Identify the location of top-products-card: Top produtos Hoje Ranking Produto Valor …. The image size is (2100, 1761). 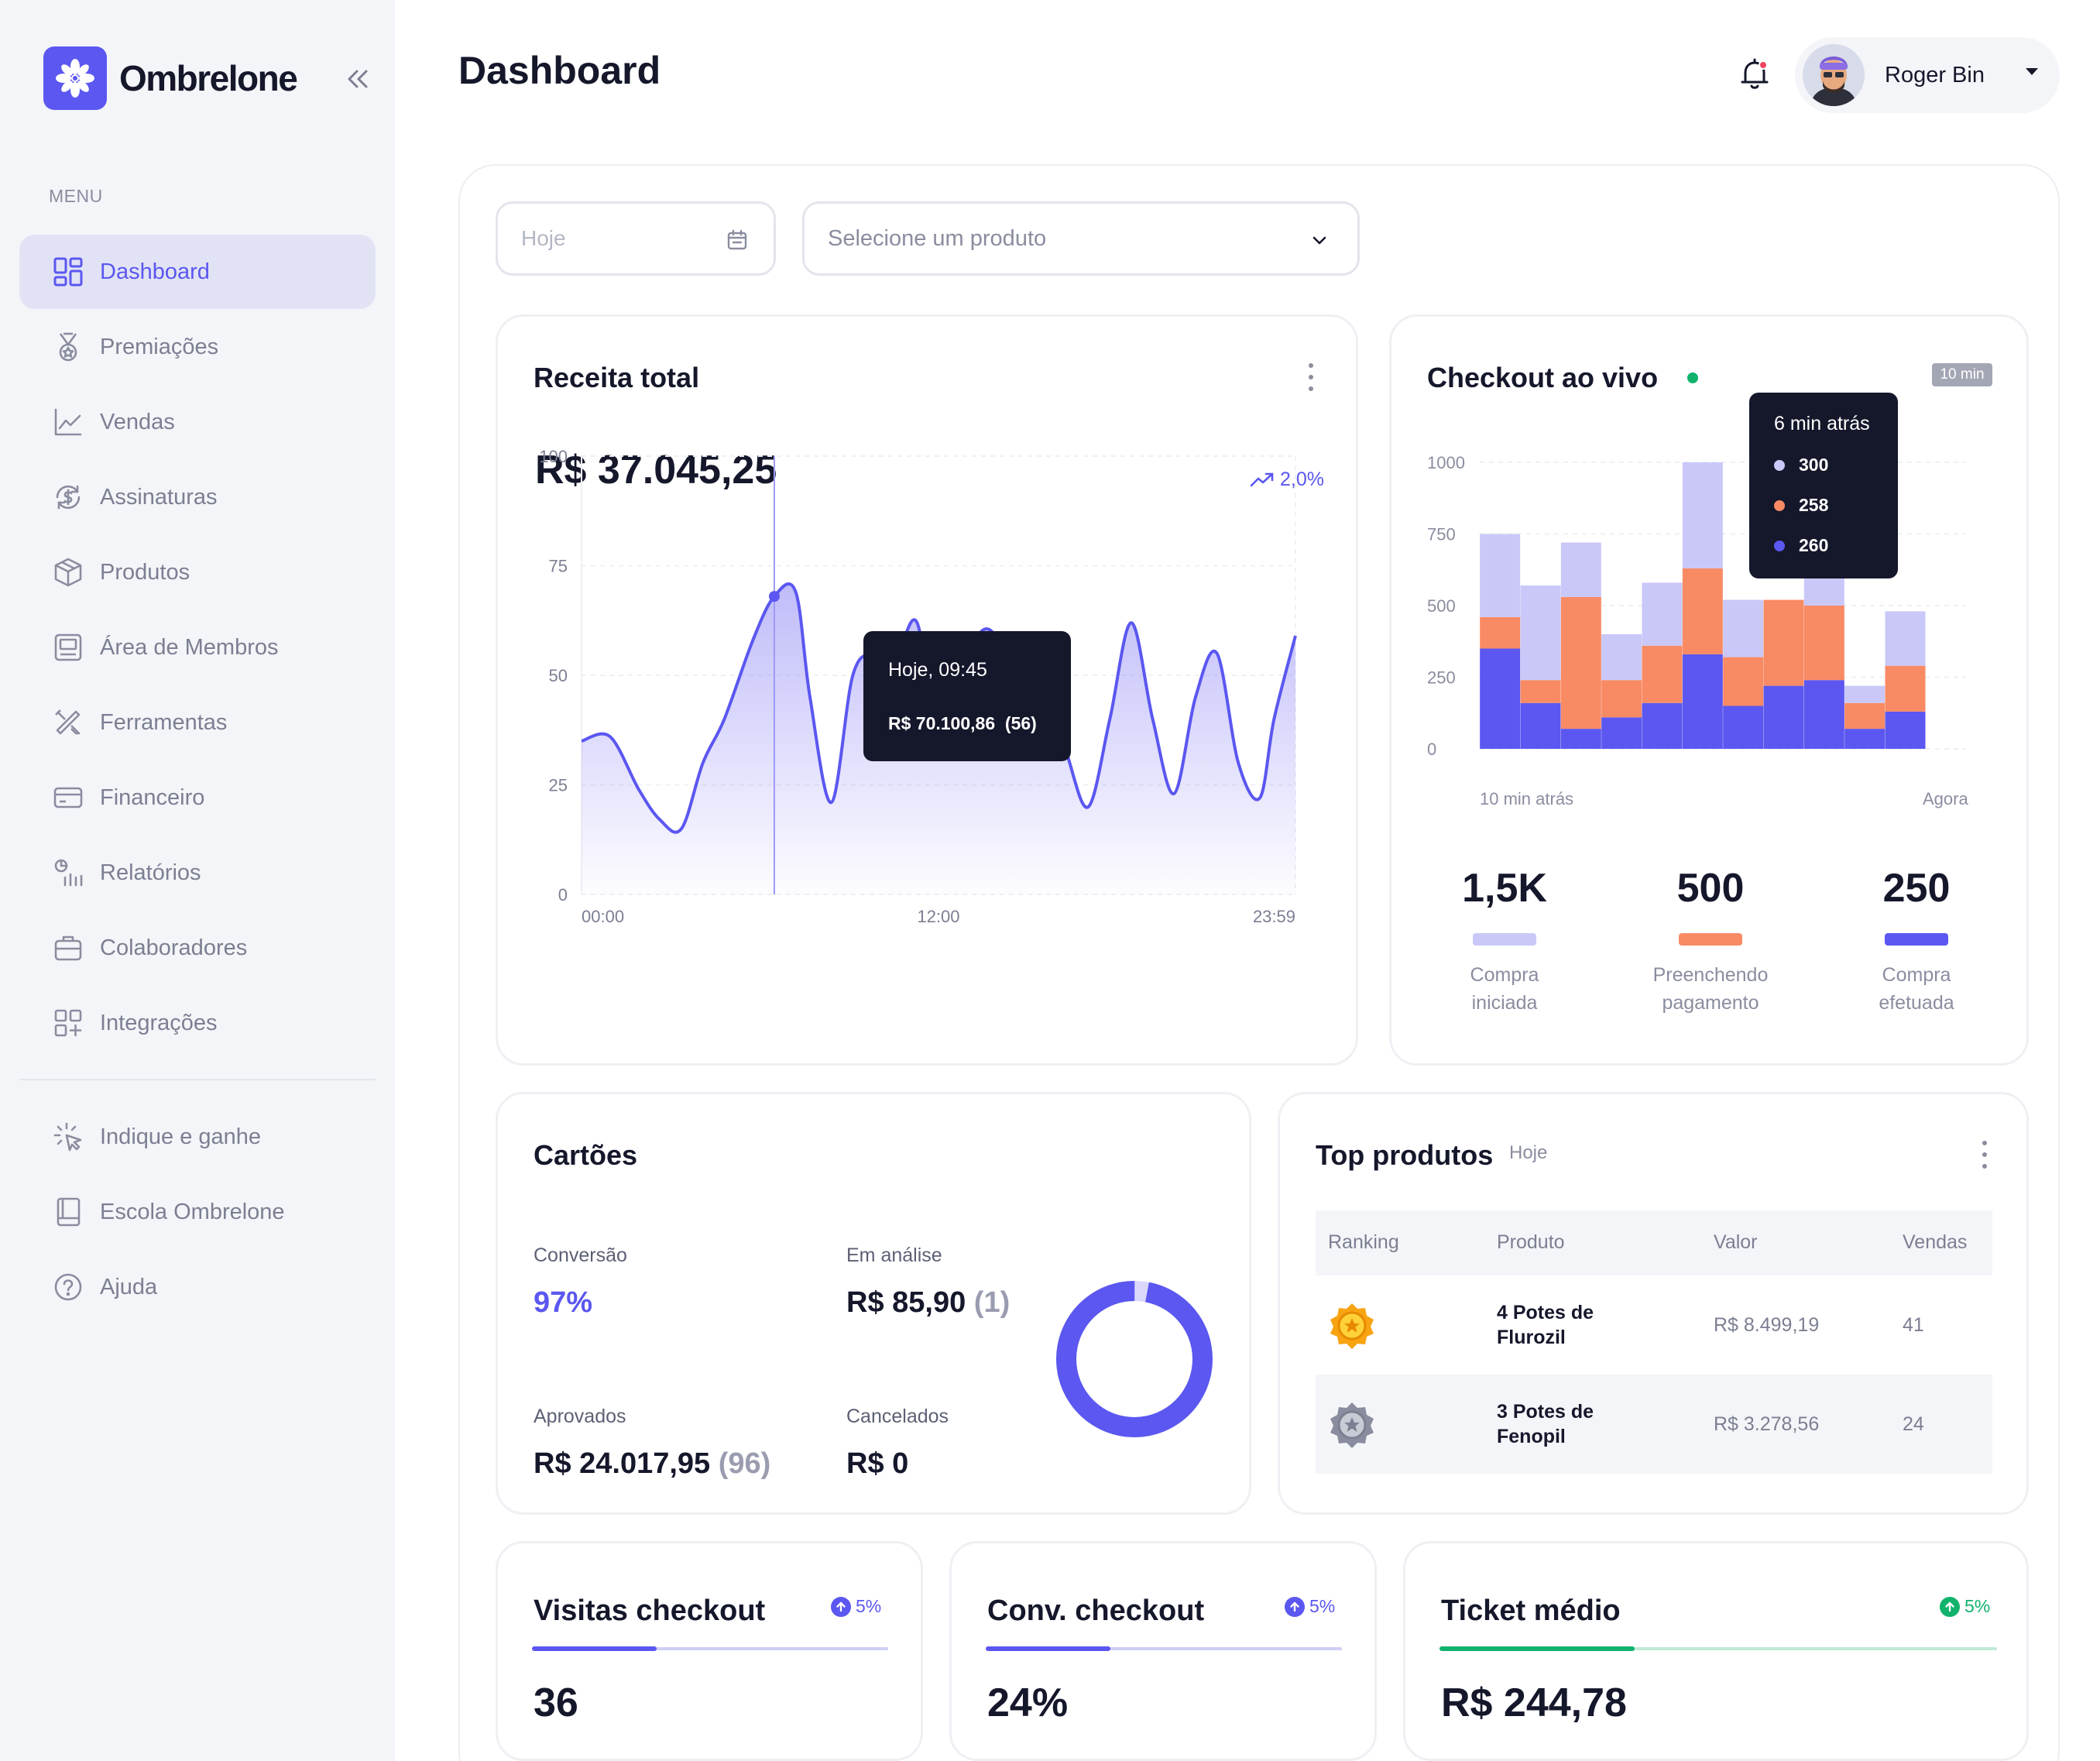
(1653, 1303).